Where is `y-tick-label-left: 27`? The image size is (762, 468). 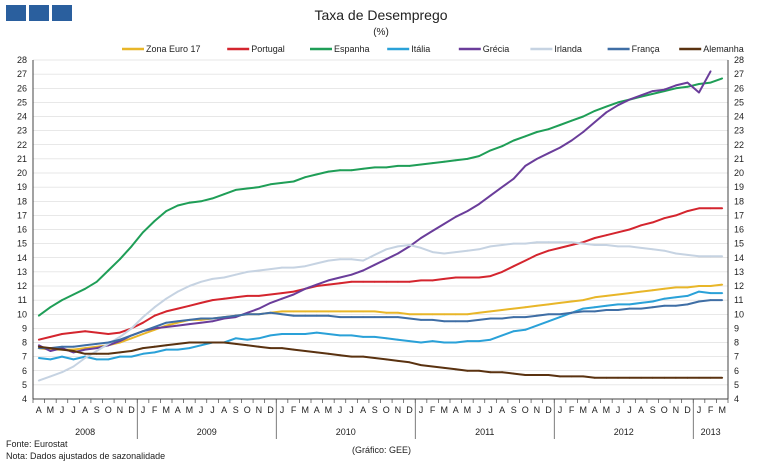 y-tick-label-left: 27 is located at coordinates (22, 74).